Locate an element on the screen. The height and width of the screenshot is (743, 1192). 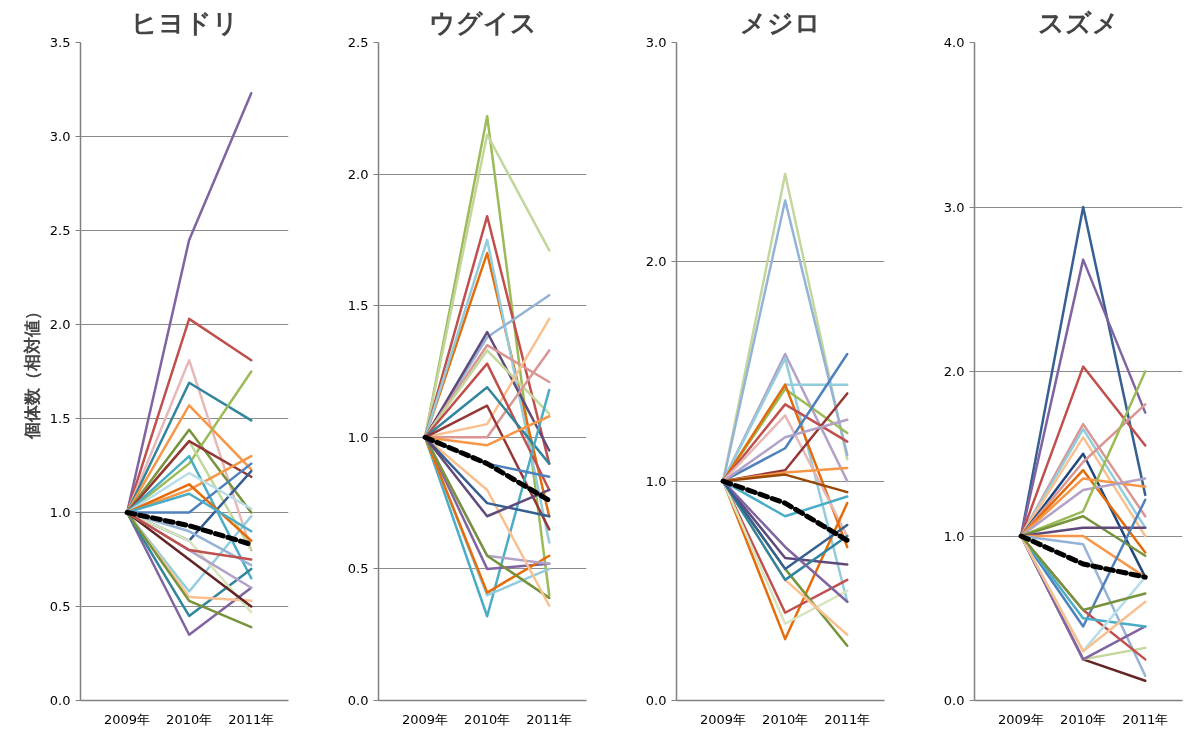
chart-title: スズメ is located at coordinates (1078, 22).